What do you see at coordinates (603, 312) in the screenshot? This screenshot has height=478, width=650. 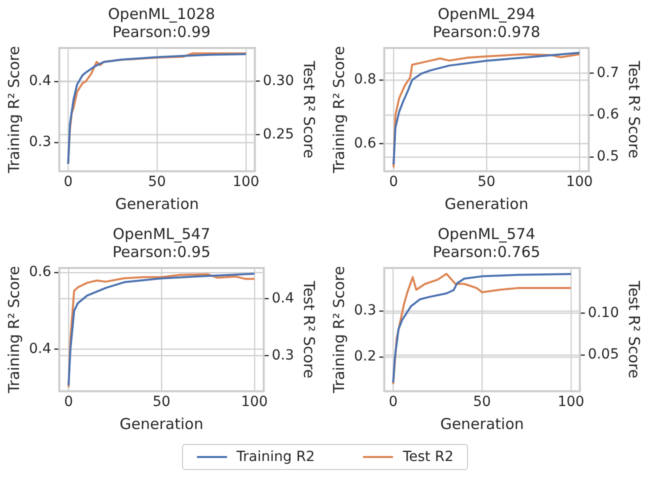 I see `y2-tick-label: 0.10` at bounding box center [603, 312].